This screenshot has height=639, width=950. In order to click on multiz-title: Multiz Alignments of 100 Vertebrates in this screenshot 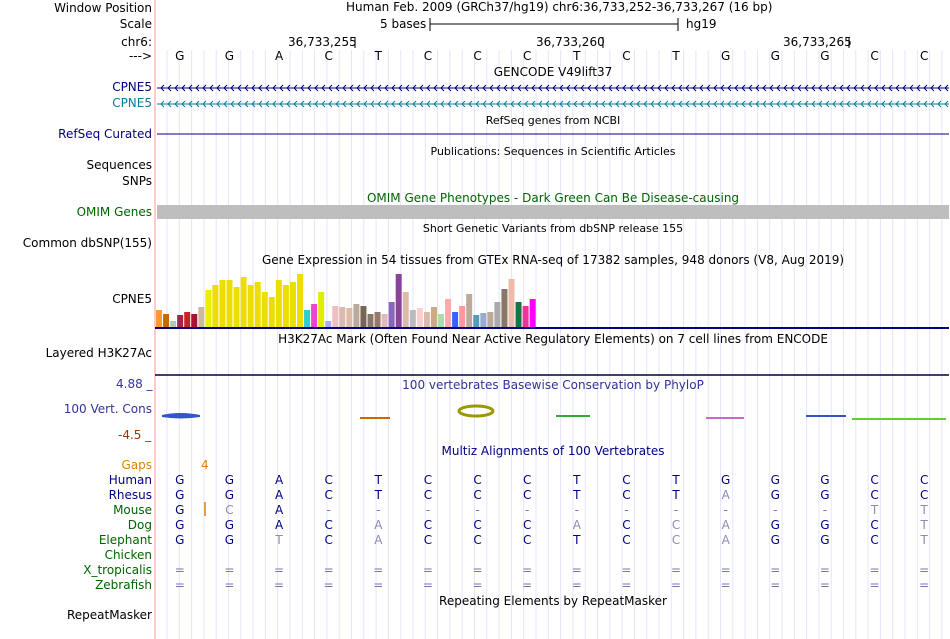, I will do `click(553, 451)`.